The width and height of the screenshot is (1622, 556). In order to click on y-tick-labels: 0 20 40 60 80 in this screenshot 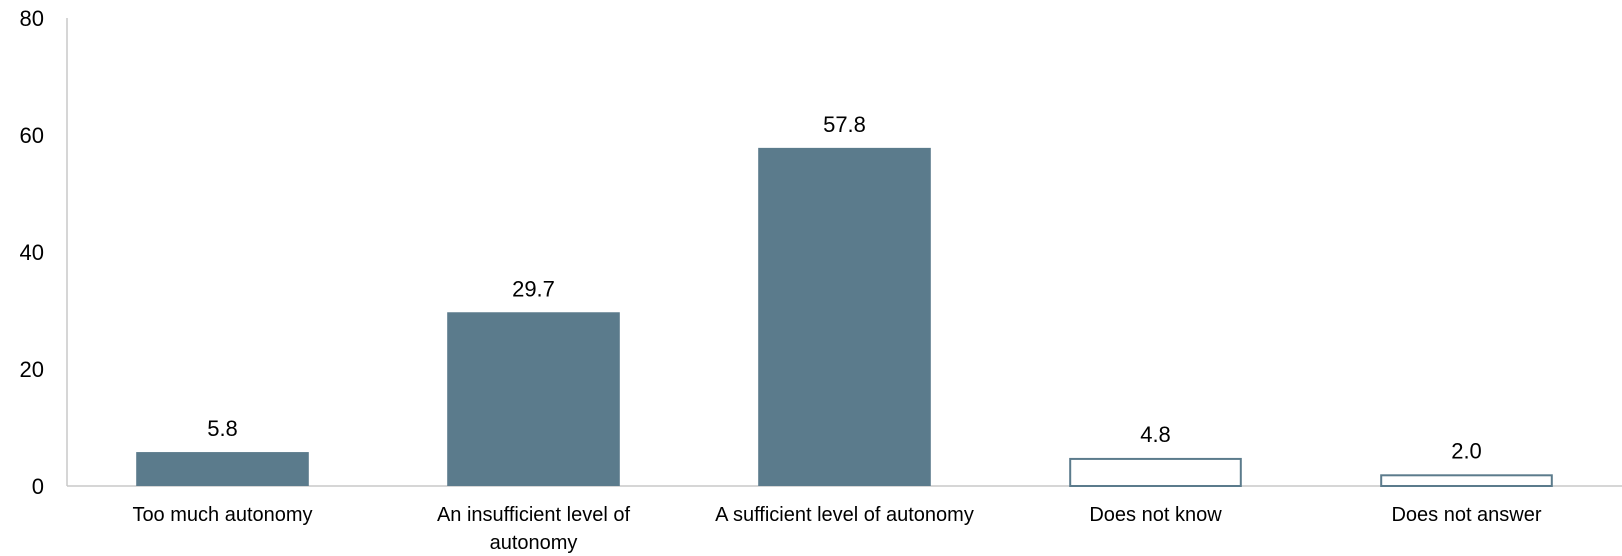, I will do `click(32, 252)`.